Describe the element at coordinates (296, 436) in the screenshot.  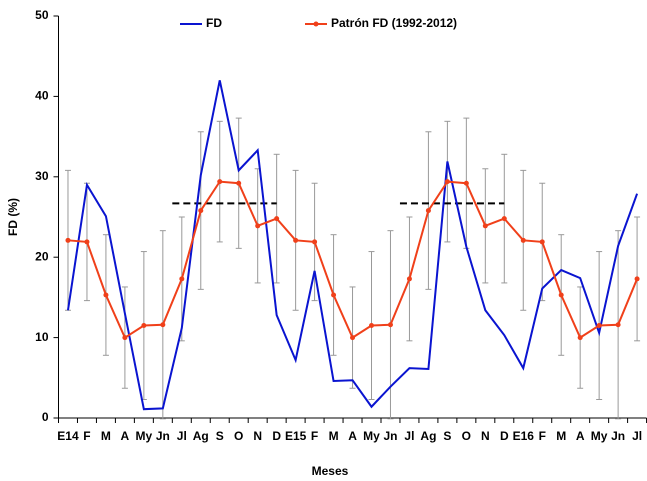
I see `x-tick-label: E15` at that location.